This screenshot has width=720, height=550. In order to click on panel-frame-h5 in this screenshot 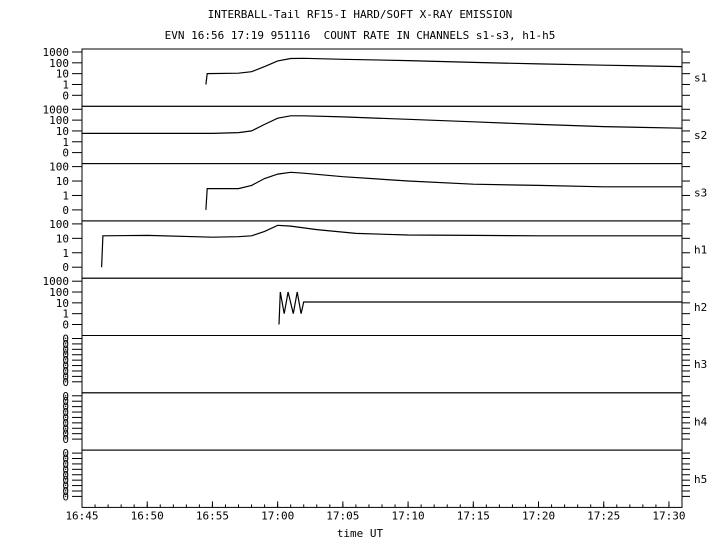, I will do `click(382, 478)`.